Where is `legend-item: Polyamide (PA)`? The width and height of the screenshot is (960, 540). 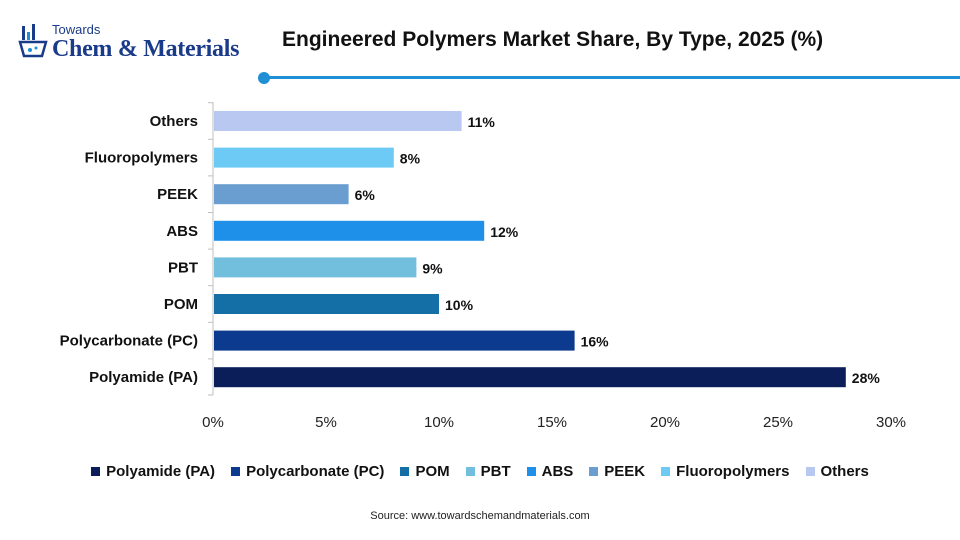 legend-item: Polyamide (PA) is located at coordinates (153, 471).